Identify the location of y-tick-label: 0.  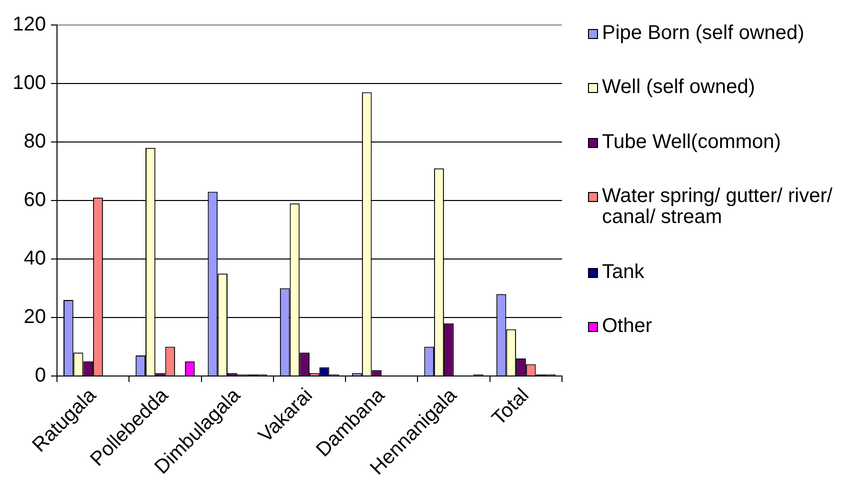
(40, 375).